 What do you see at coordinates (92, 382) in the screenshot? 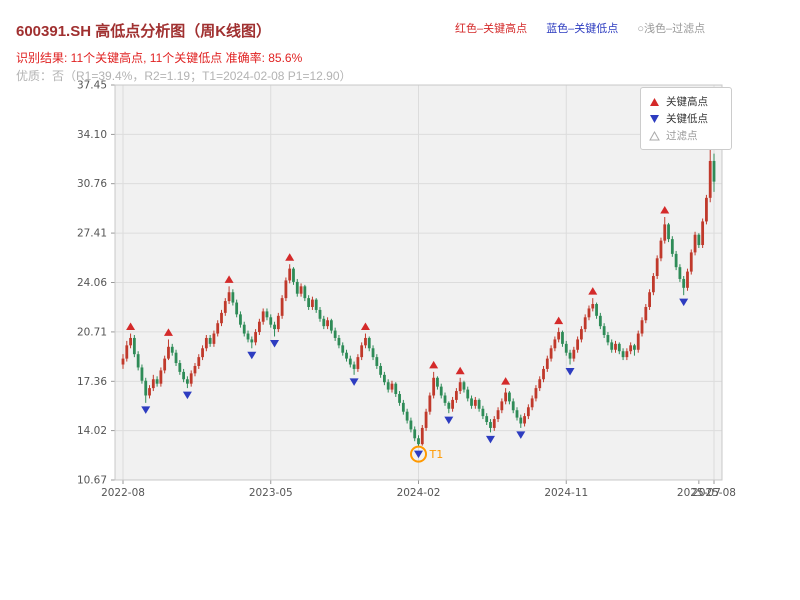
I see `svg-text: 17.36` at bounding box center [92, 382].